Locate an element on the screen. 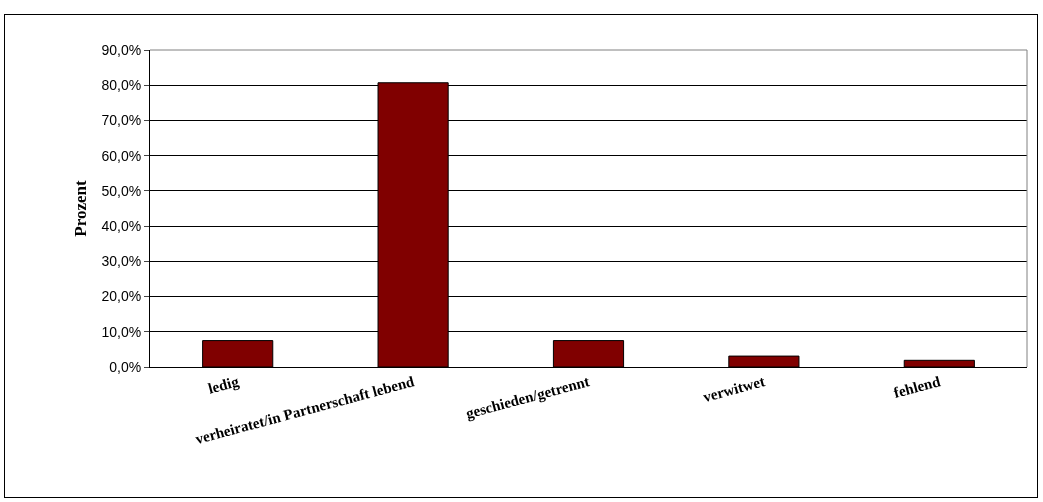 The width and height of the screenshot is (1043, 502). x-tick-label: fehlend is located at coordinates (917, 387).